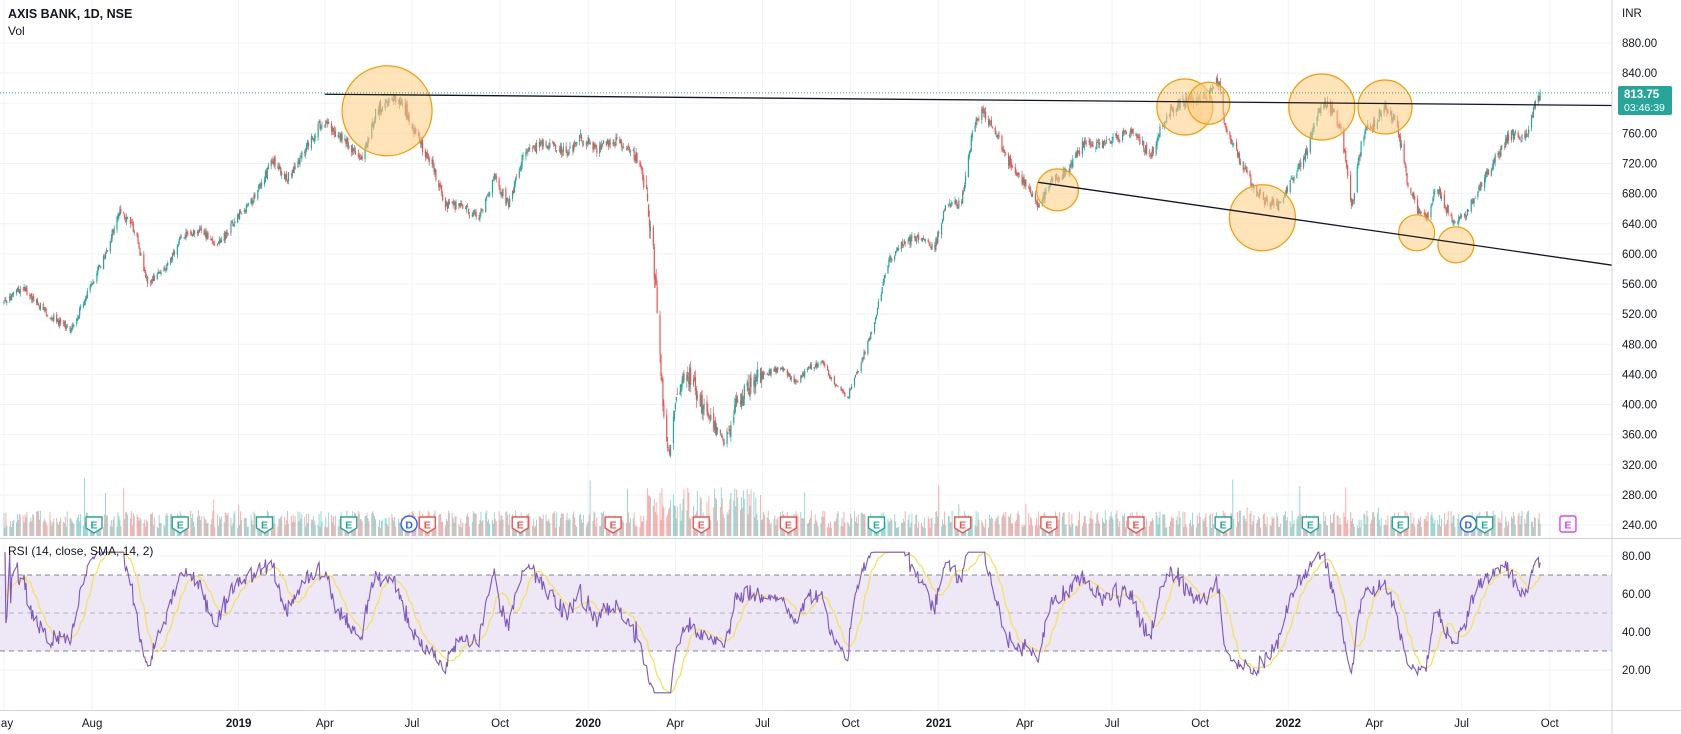 This screenshot has width=1681, height=734. I want to click on rsi-legend: RSI (14, close, SMA, 14, 2), so click(81, 551).